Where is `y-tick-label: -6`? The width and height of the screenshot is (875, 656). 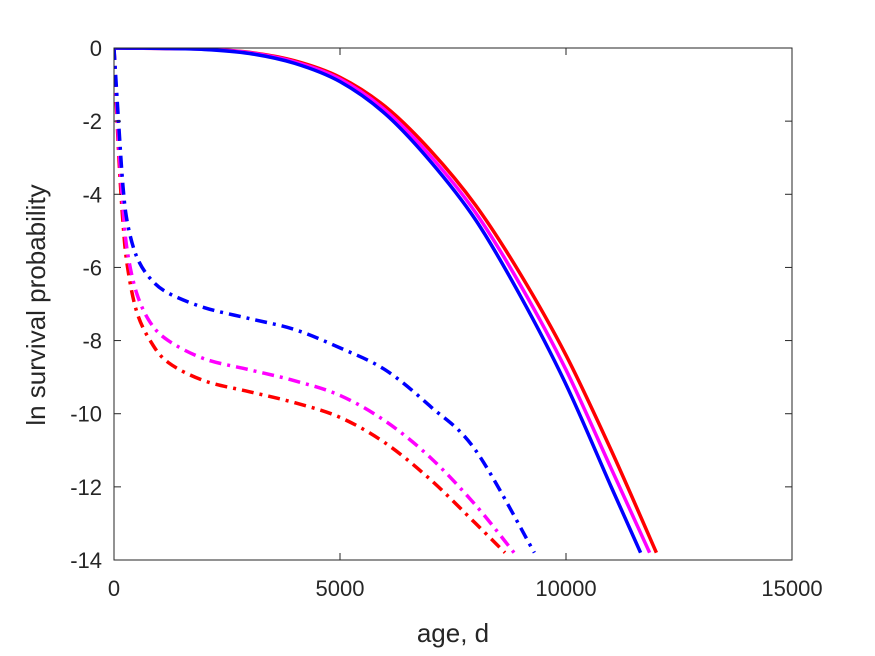
y-tick-label: -6 is located at coordinates (92, 267).